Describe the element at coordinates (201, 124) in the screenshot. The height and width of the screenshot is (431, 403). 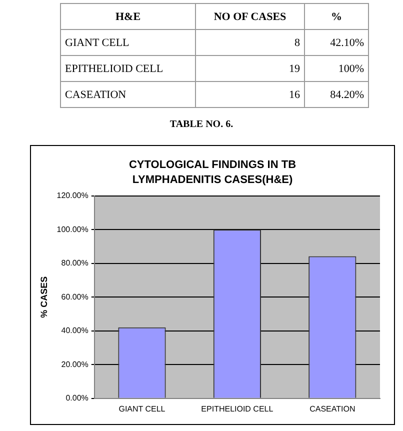
I see `text: TABLE NO. 6.` at that location.